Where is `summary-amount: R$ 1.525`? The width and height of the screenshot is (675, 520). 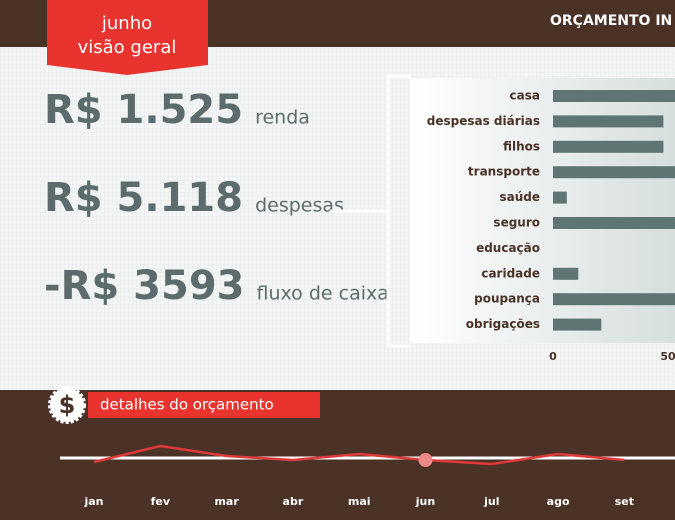
summary-amount: R$ 1.525 is located at coordinates (143, 110).